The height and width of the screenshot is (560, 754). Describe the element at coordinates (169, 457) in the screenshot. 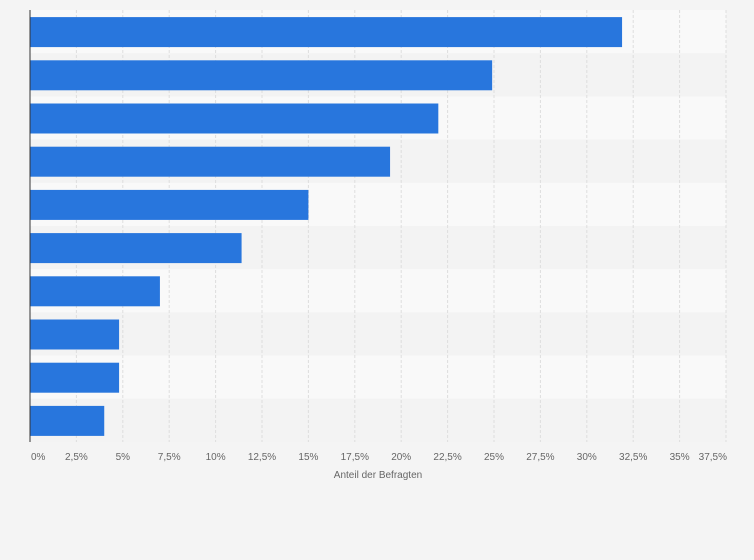

I see `x-tick-label: 7,5%` at that location.